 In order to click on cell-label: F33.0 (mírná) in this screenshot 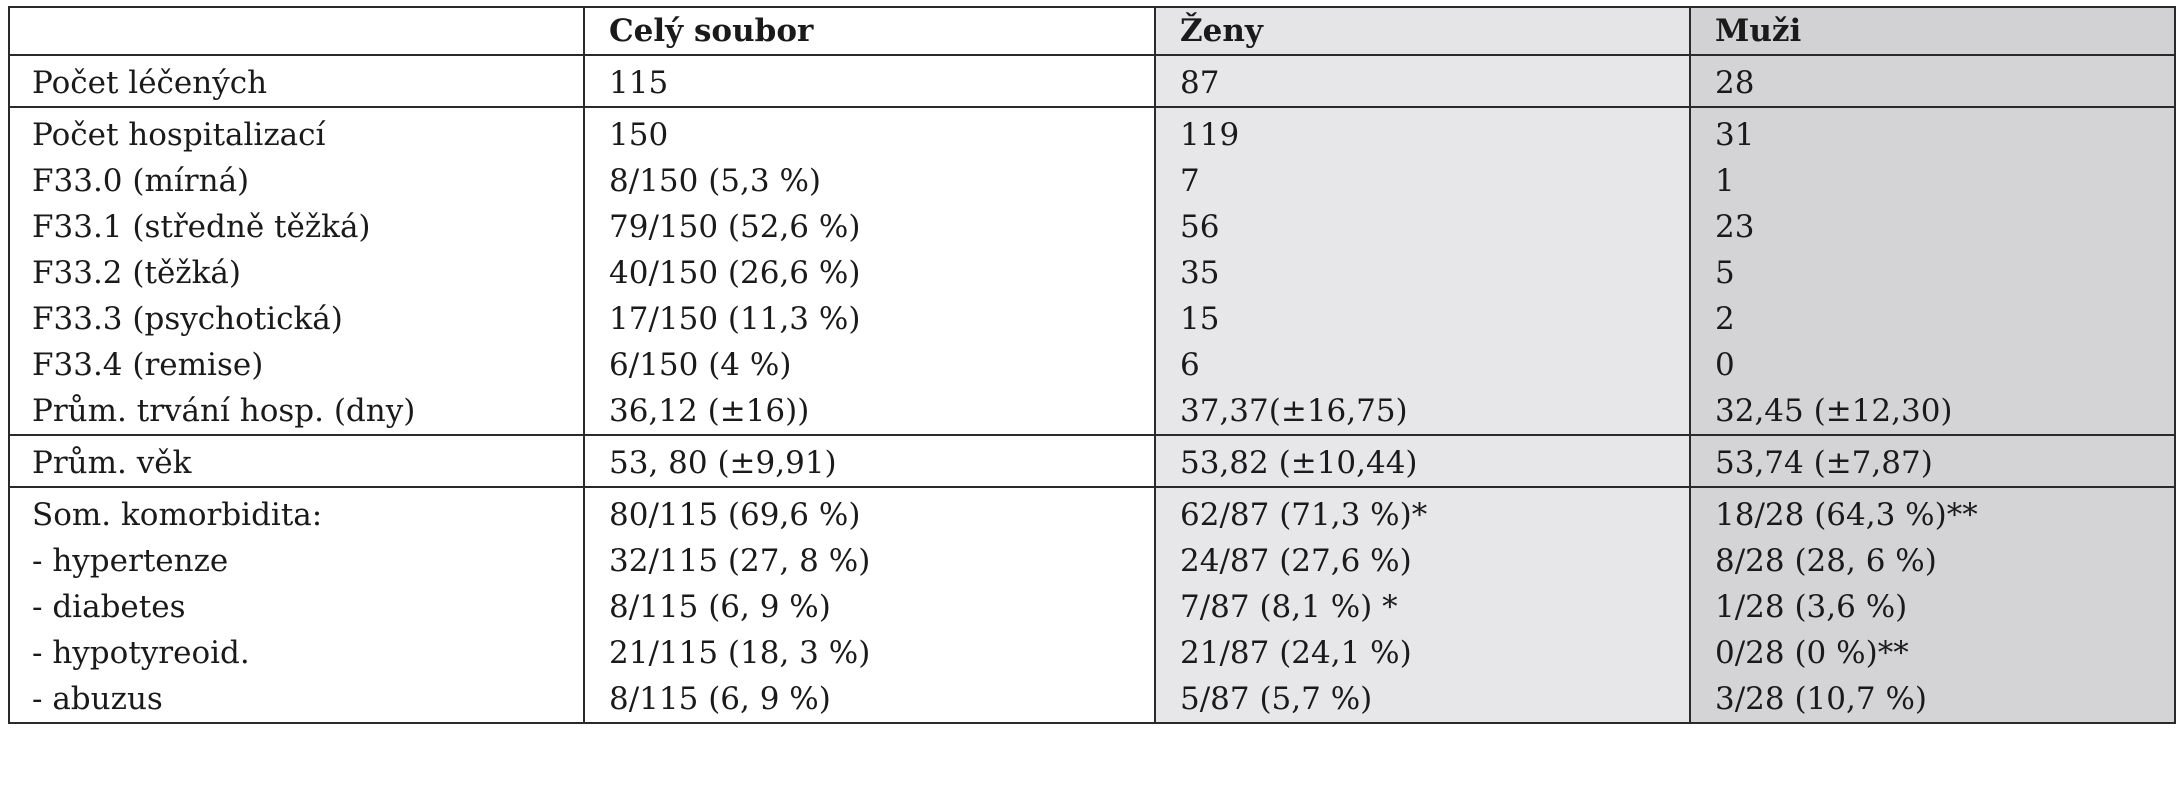, I will do `click(141, 181)`.